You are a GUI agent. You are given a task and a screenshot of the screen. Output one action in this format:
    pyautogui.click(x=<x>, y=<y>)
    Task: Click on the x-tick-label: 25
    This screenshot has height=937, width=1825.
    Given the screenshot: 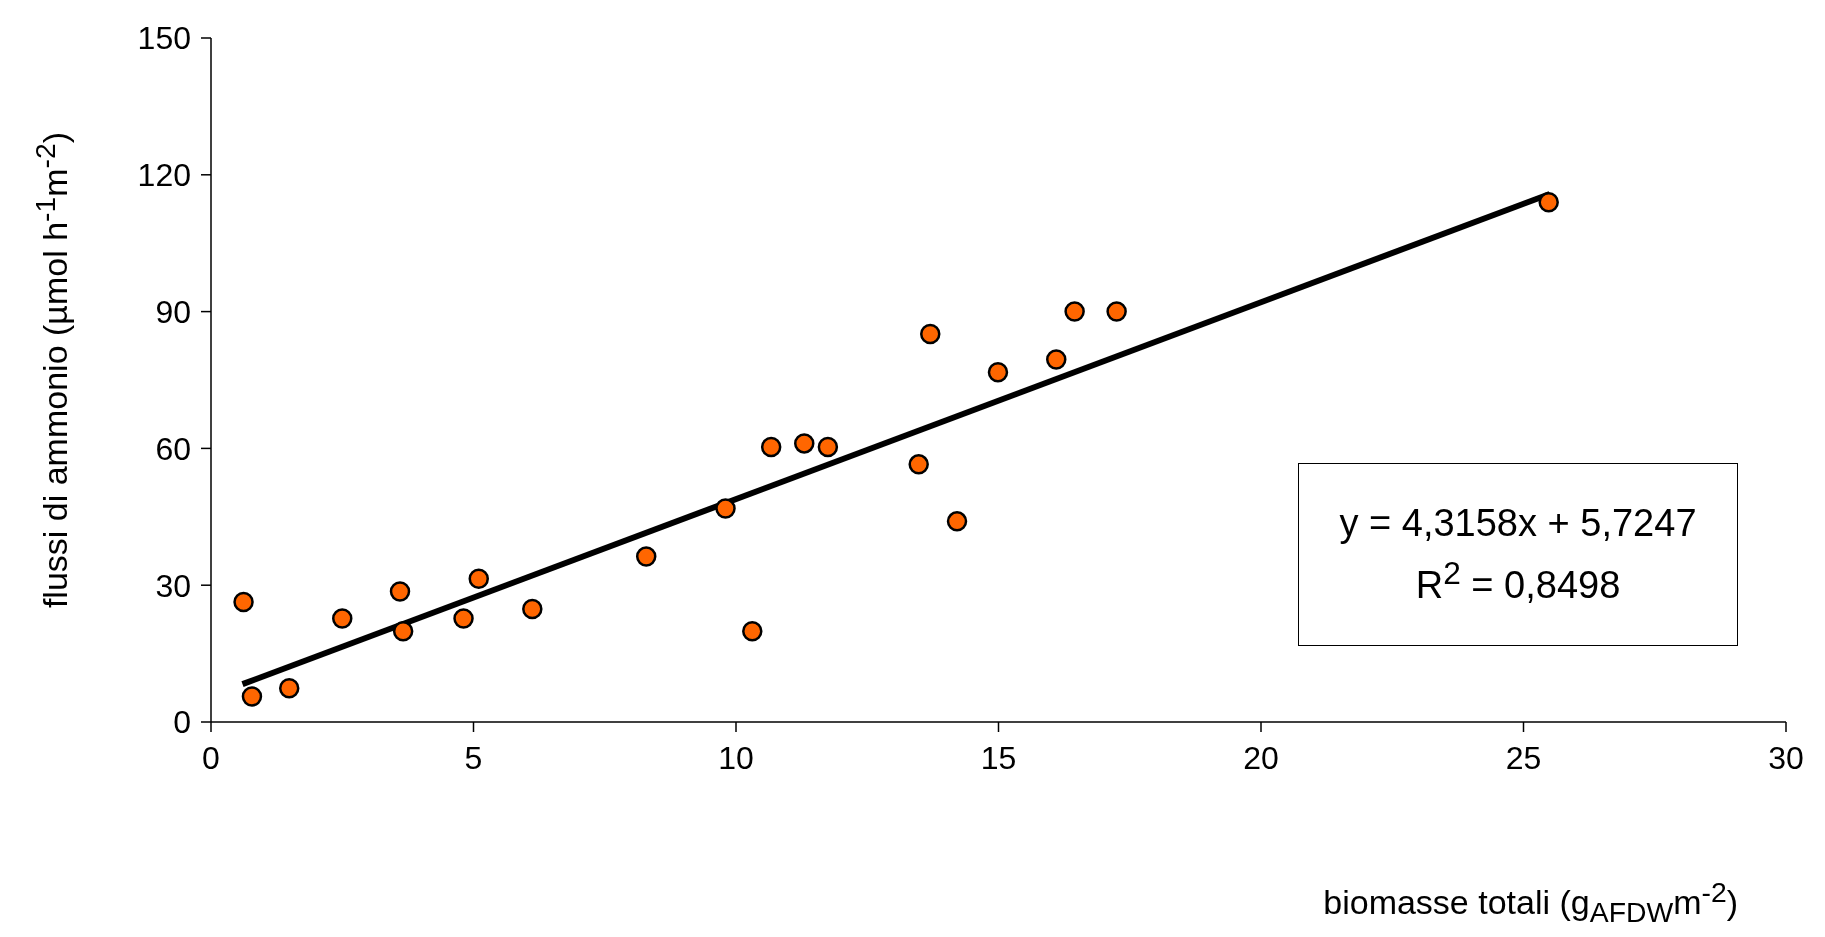 What is the action you would take?
    pyautogui.click(x=1523, y=757)
    